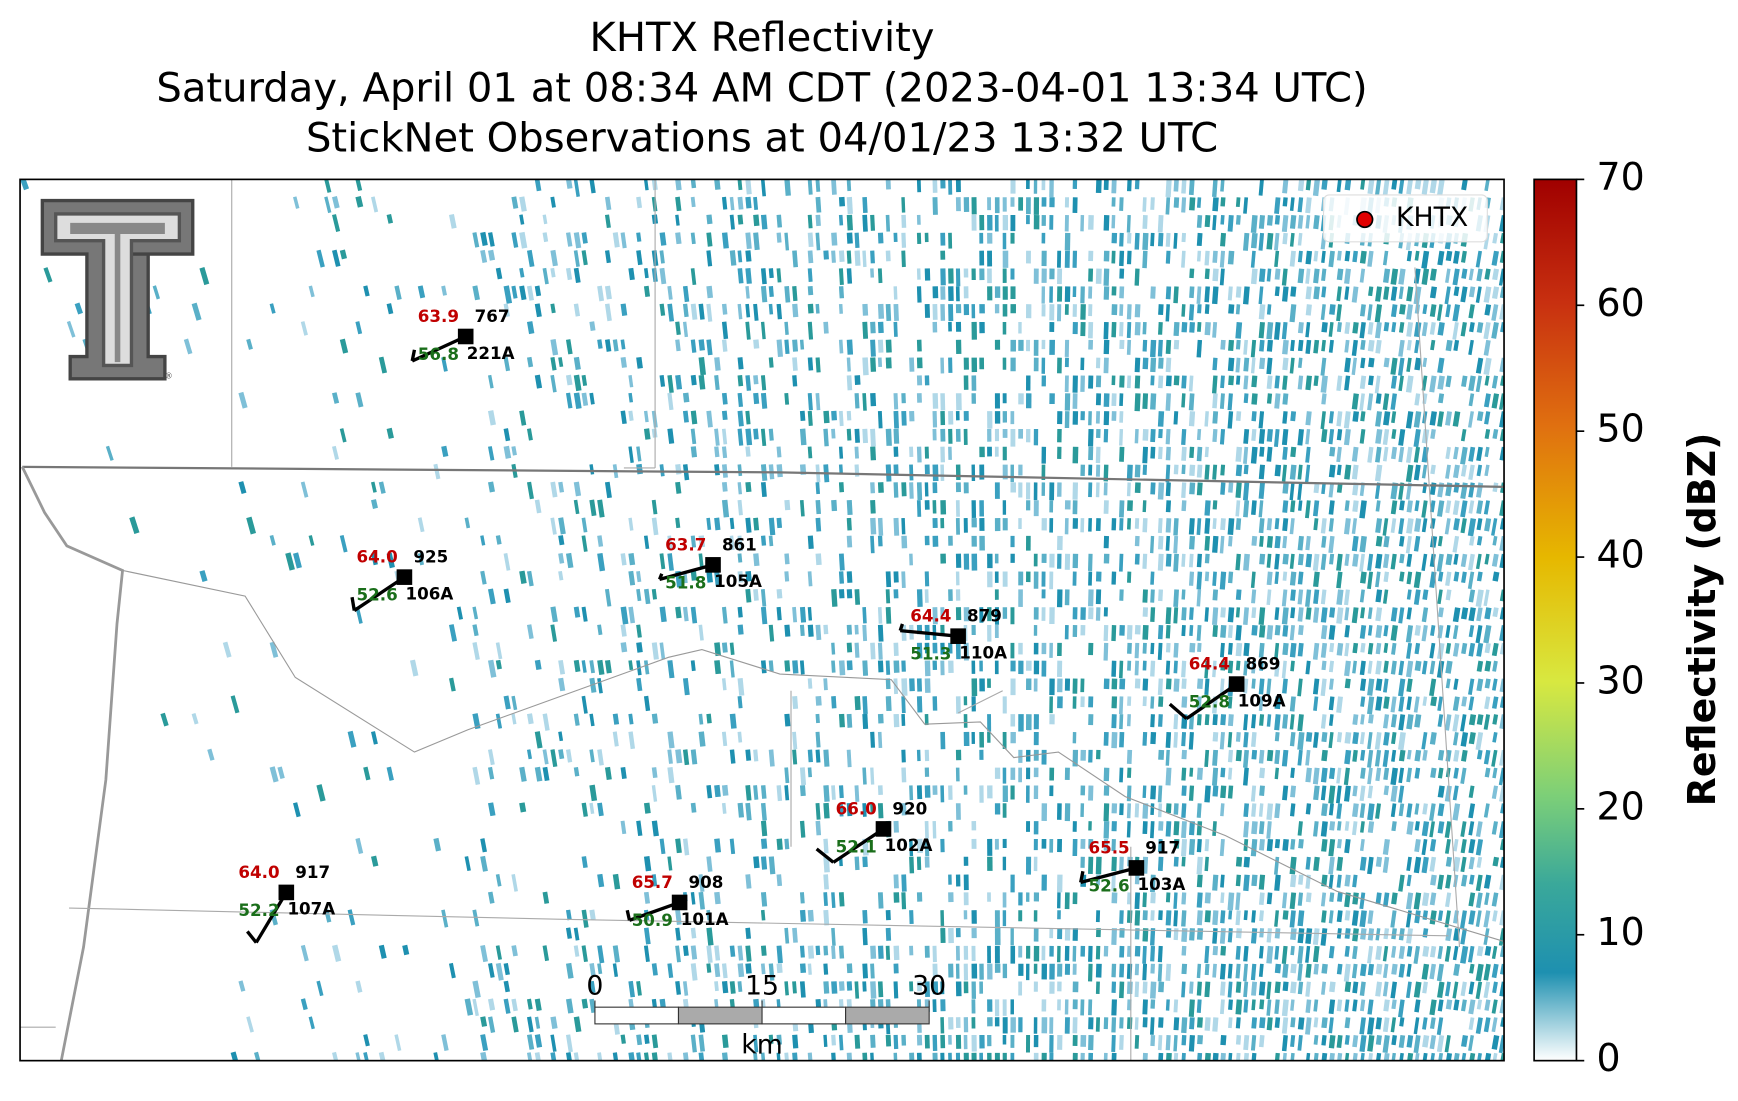 The height and width of the screenshot is (1101, 1738). What do you see at coordinates (929, 633) in the screenshot?
I see `wind-barb` at bounding box center [929, 633].